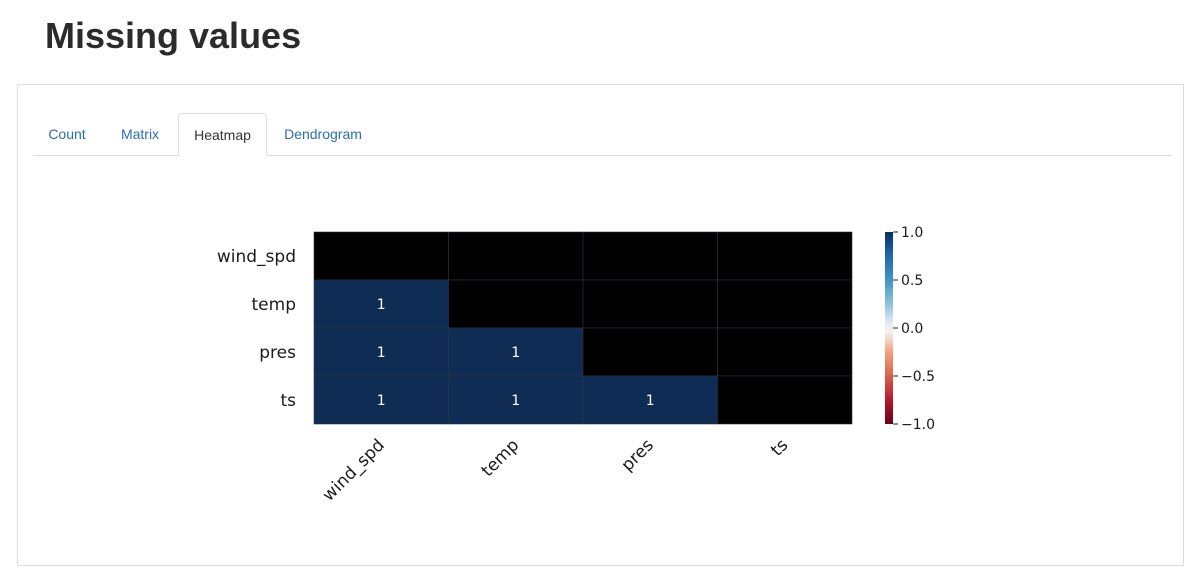 The height and width of the screenshot is (572, 1194). What do you see at coordinates (602, 134) in the screenshot?
I see `tab-bar: Count Matrix Heatmap Dendrogram` at bounding box center [602, 134].